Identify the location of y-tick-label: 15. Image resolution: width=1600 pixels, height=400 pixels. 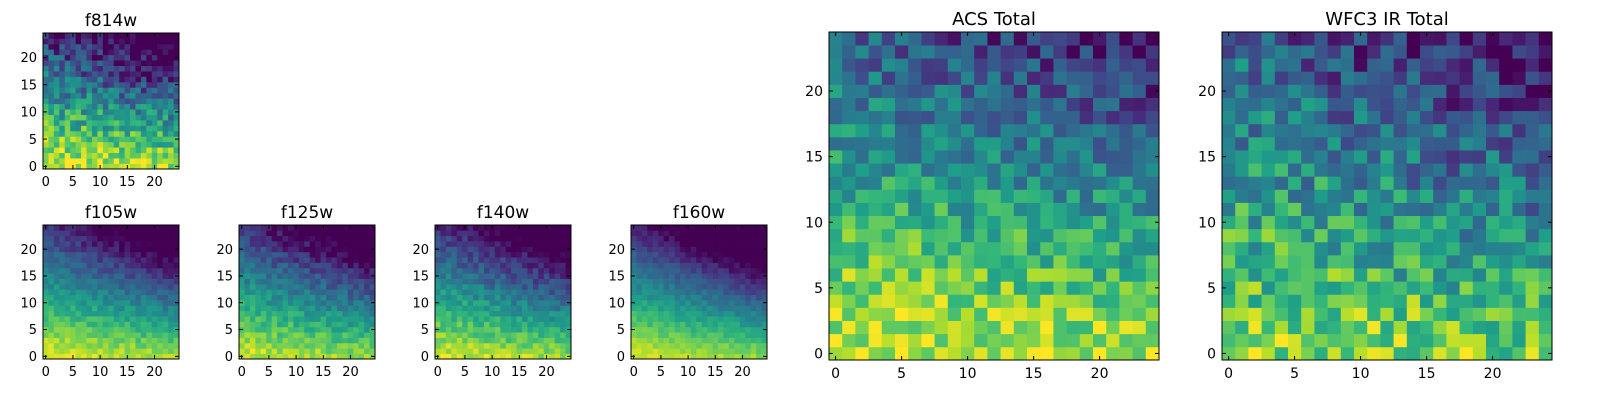
(224, 277).